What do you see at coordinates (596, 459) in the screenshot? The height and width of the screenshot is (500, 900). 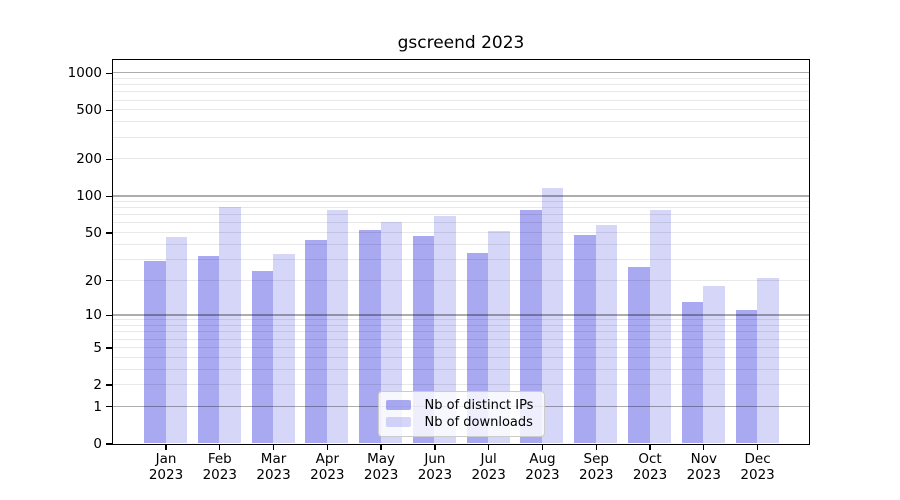 I see `x-tick-label-month: Sep` at bounding box center [596, 459].